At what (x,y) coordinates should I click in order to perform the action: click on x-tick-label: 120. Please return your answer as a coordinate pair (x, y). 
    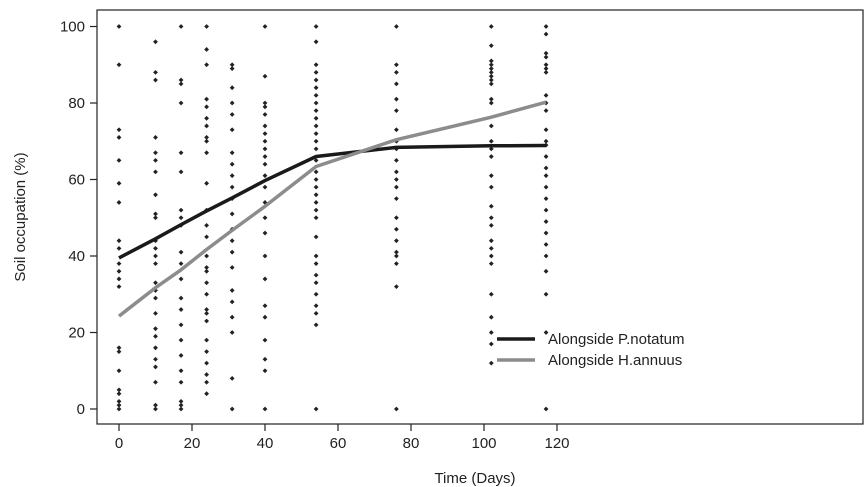
    Looking at the image, I should click on (556, 443).